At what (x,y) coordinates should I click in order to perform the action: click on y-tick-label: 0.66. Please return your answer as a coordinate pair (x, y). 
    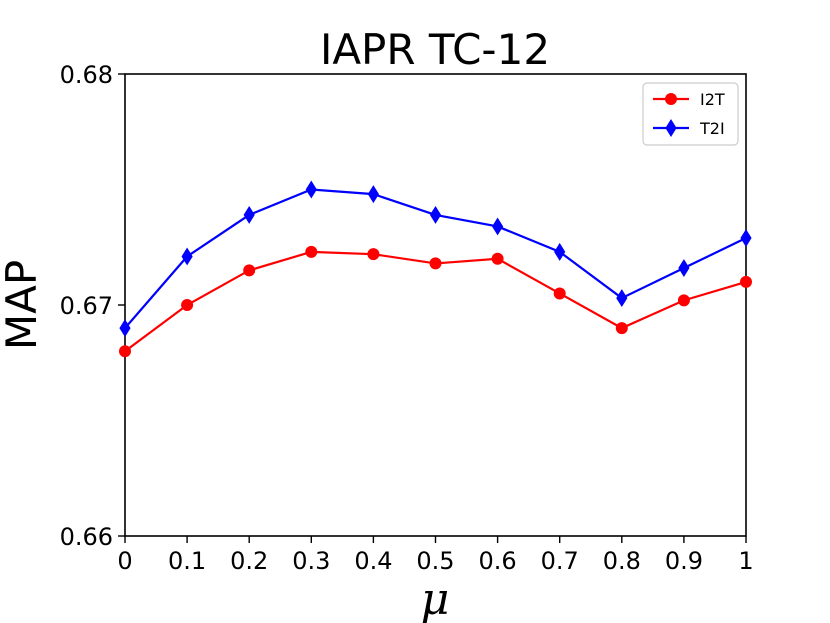
    Looking at the image, I should click on (86, 537).